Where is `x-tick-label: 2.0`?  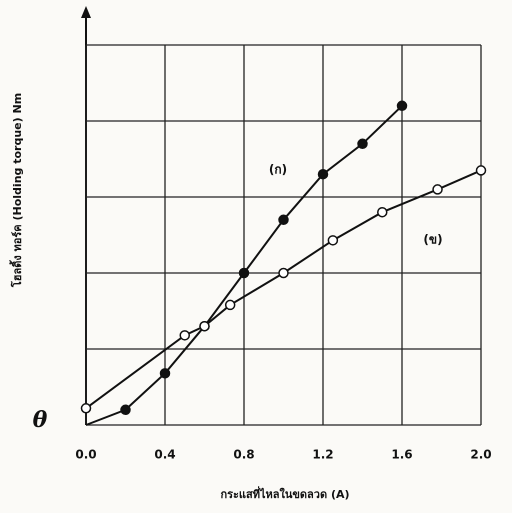 x-tick-label: 2.0 is located at coordinates (480, 455).